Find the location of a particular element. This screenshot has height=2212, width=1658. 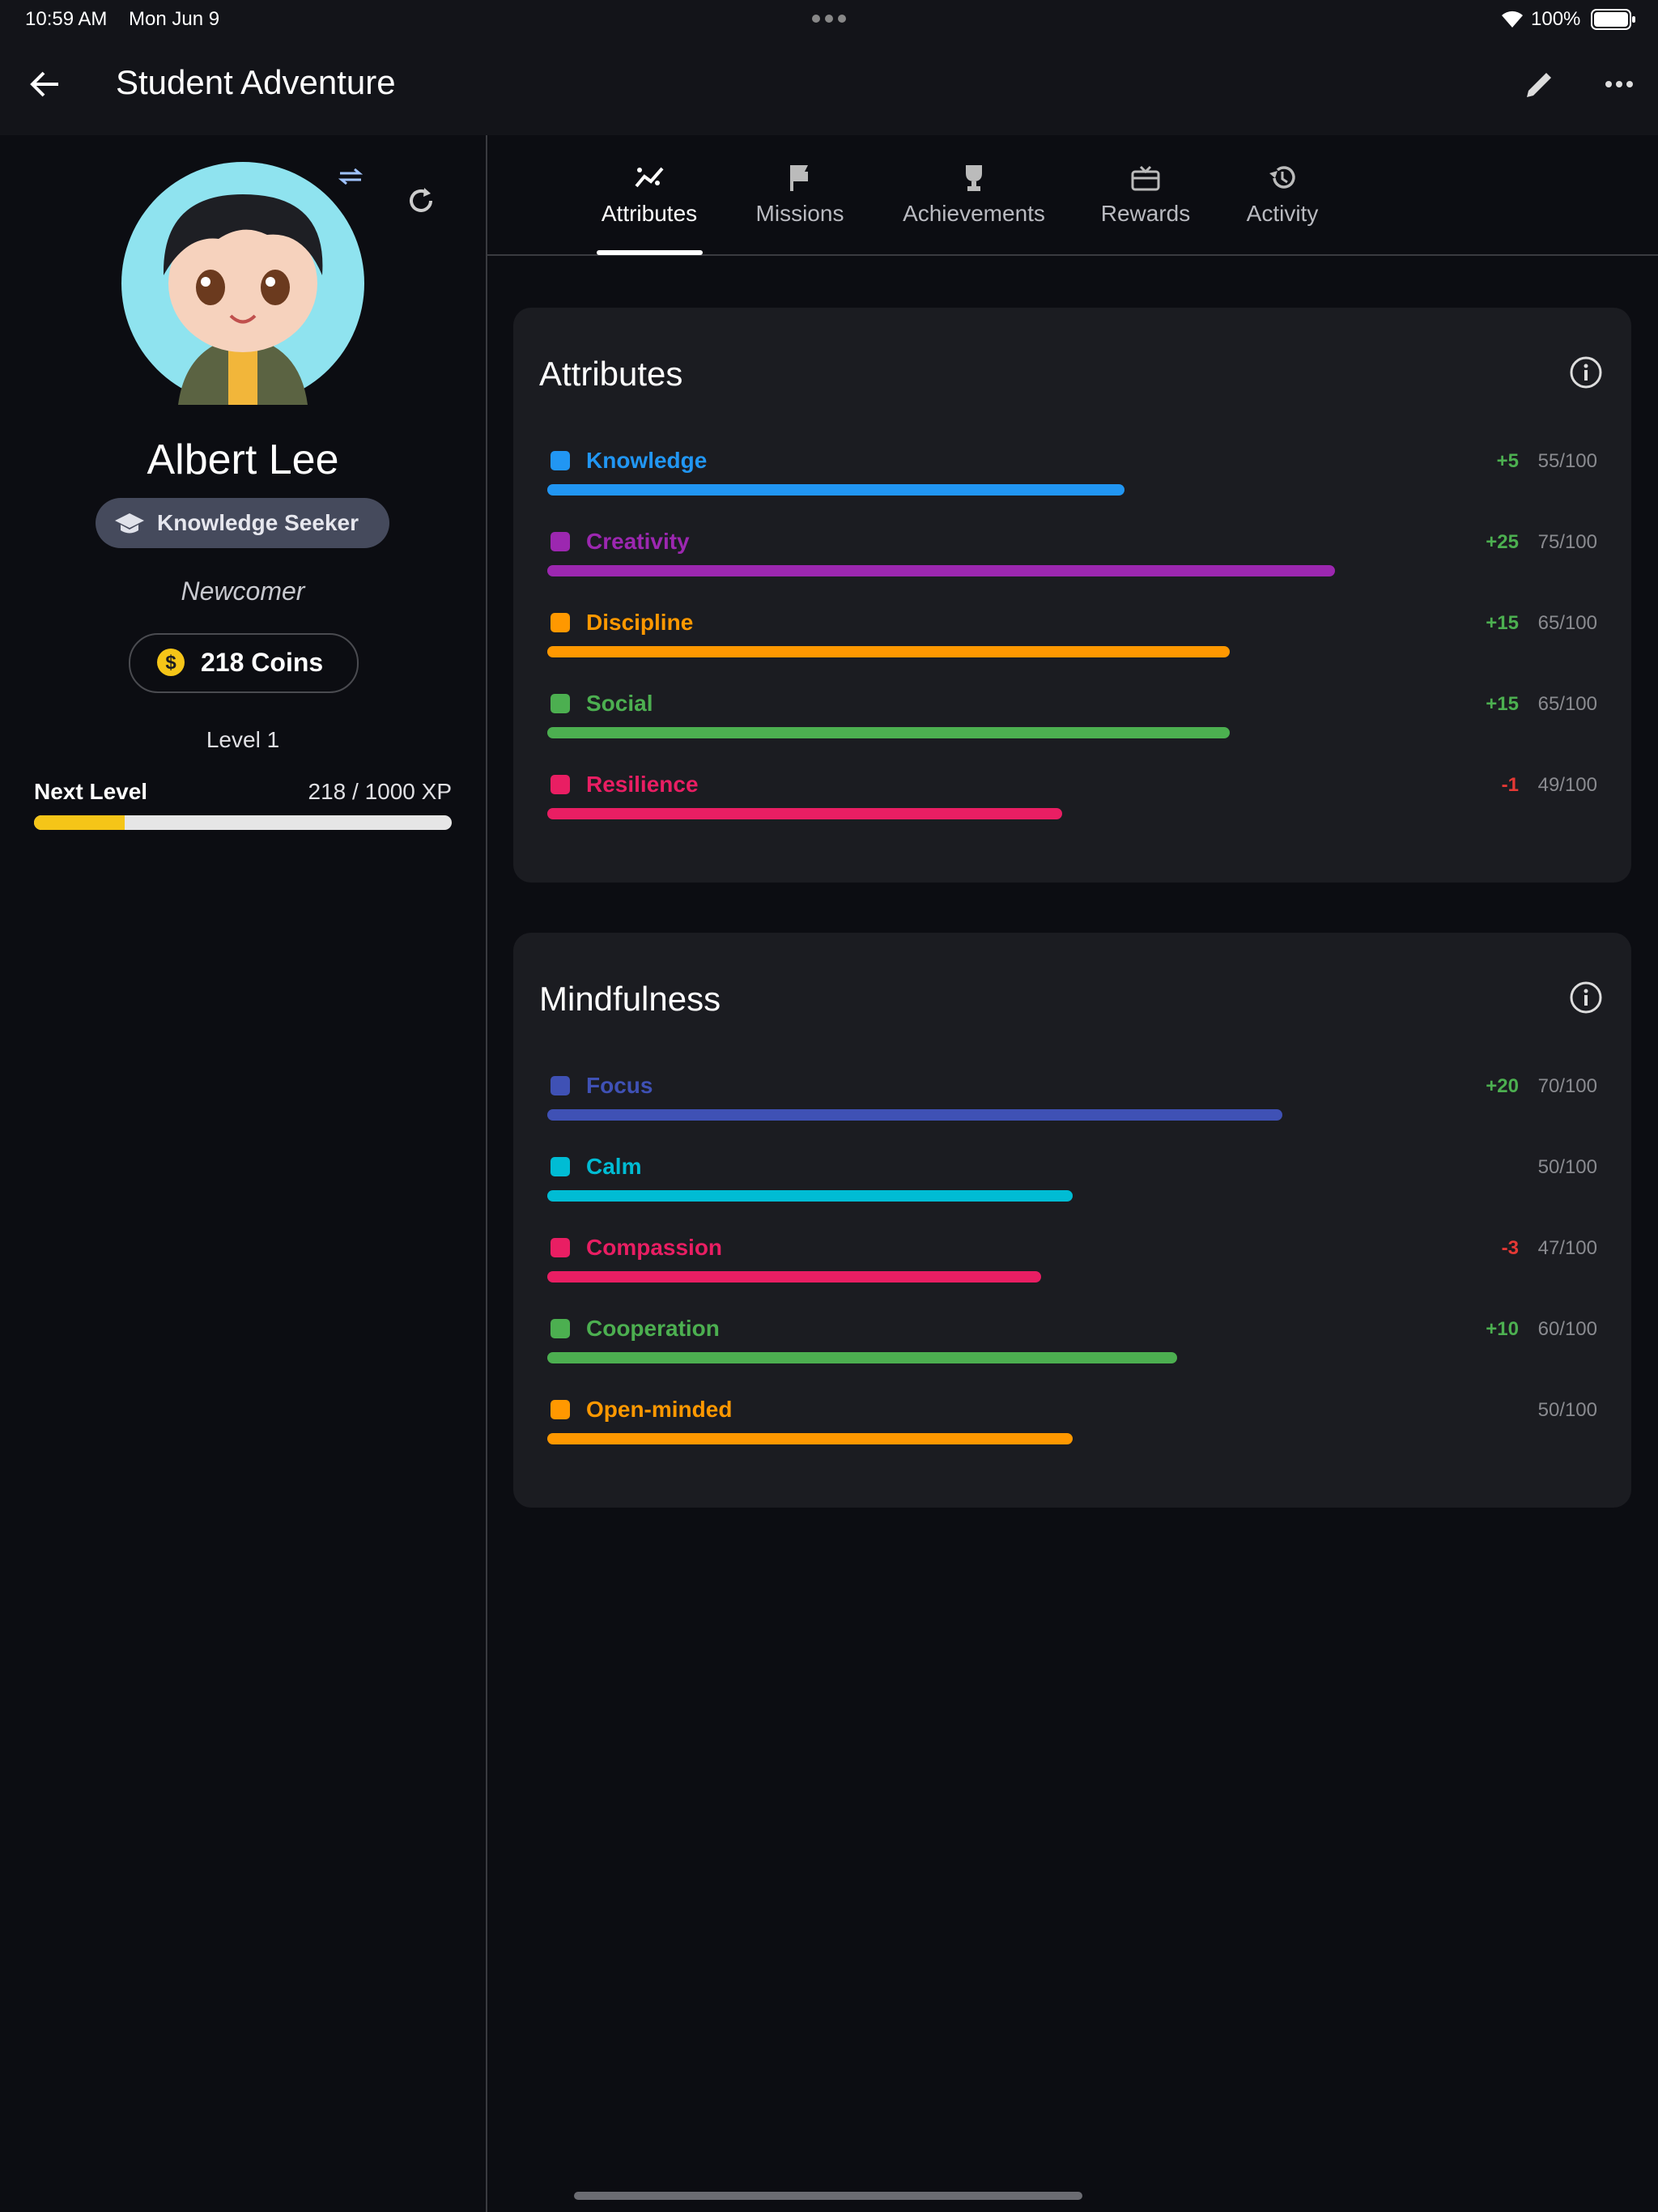

badge-text: Knowledge Seeker is located at coordinates (258, 522).